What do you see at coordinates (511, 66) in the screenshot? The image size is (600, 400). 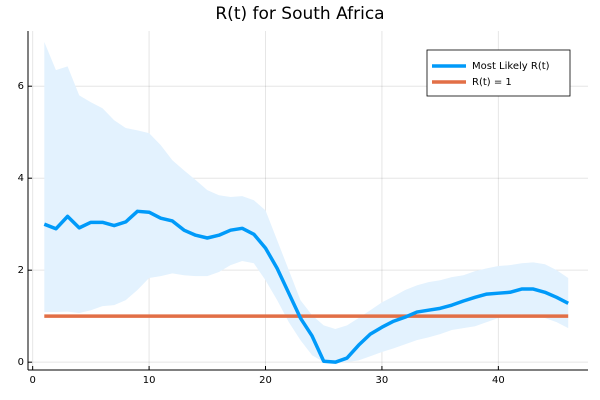 I see `legend-label: Most Likely R(t)` at bounding box center [511, 66].